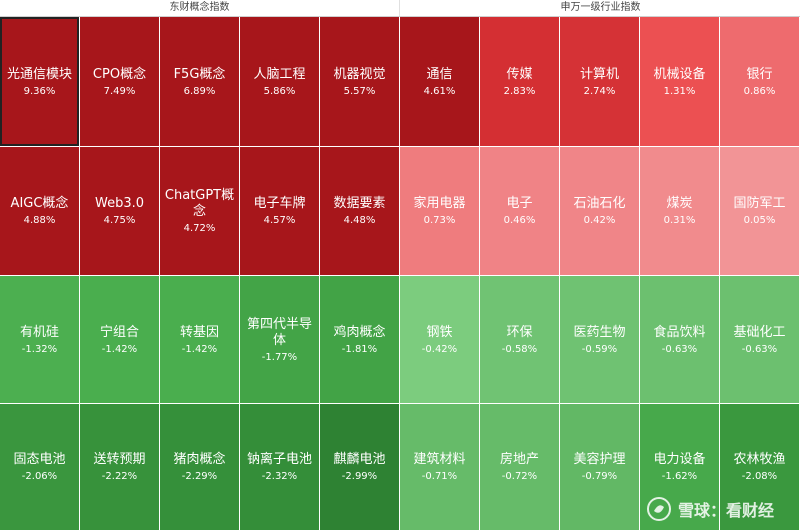 This screenshot has height=530, width=800. What do you see at coordinates (519, 349) in the screenshot?
I see `tile-change-pct: -0.58%` at bounding box center [519, 349].